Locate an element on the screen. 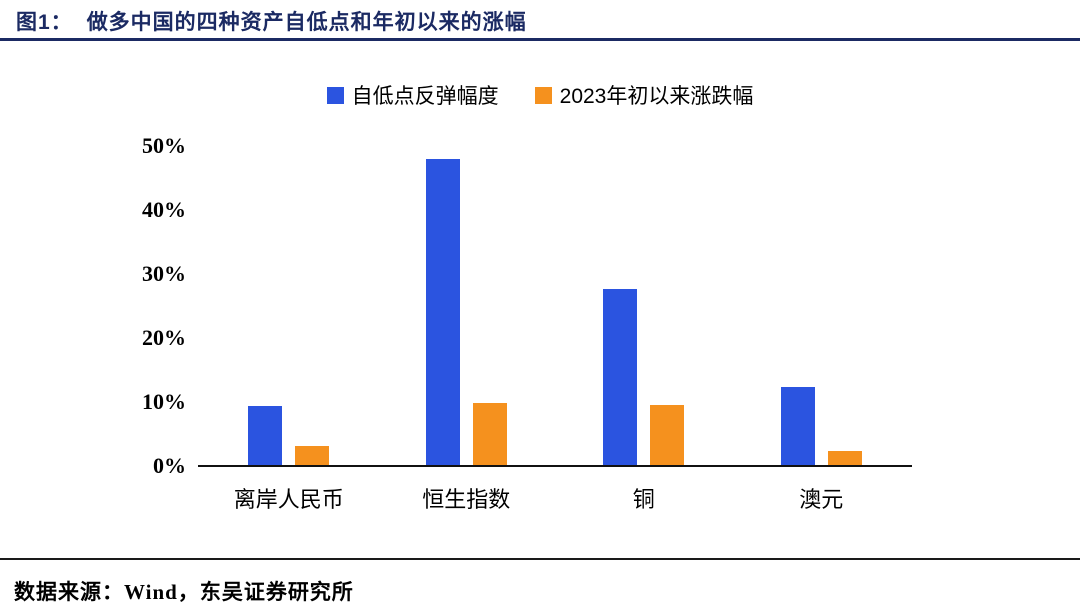 The image size is (1080, 612). y-tick-label: 10% is located at coordinates (164, 401).